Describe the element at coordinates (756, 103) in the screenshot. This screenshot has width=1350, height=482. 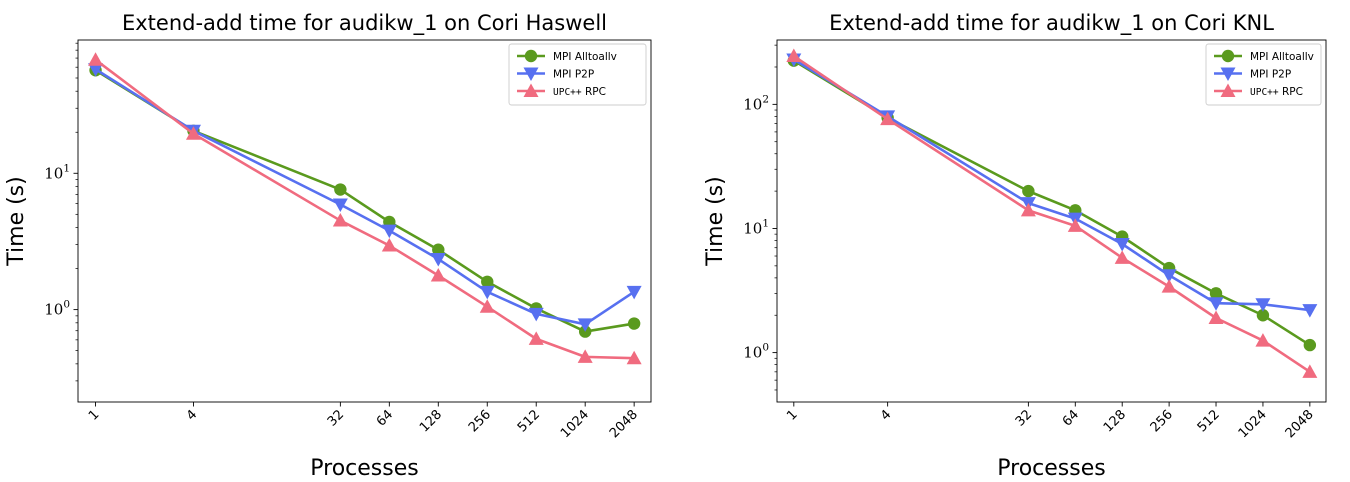
I see `y-tick-label: 10²` at that location.